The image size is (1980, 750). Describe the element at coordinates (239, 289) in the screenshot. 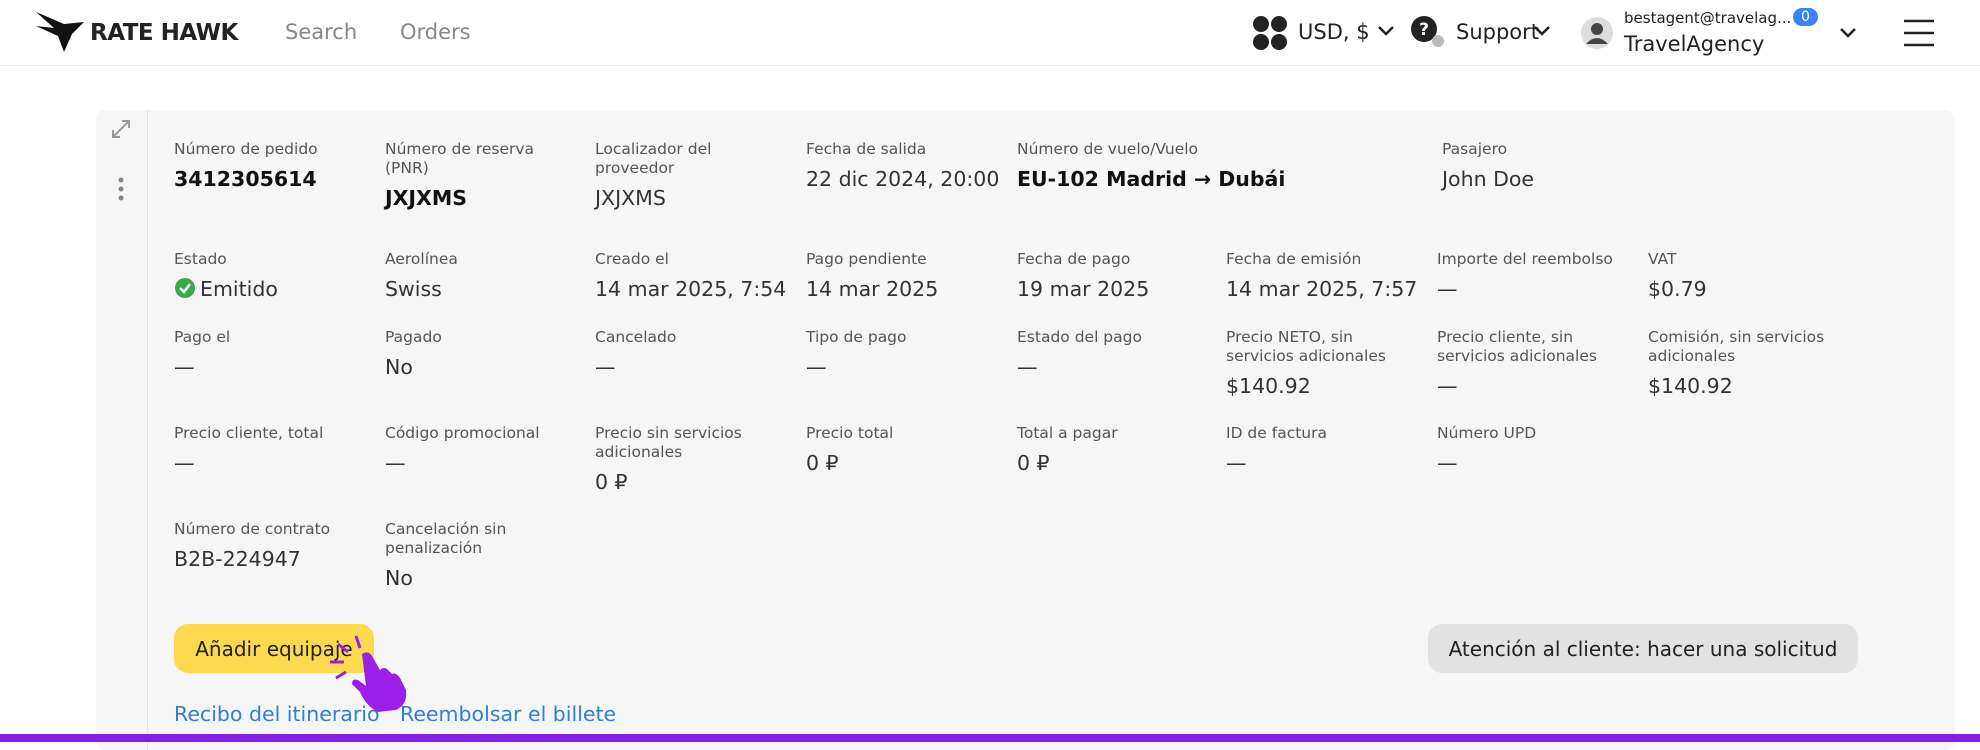

I see `field-value-text: Emitido` at that location.